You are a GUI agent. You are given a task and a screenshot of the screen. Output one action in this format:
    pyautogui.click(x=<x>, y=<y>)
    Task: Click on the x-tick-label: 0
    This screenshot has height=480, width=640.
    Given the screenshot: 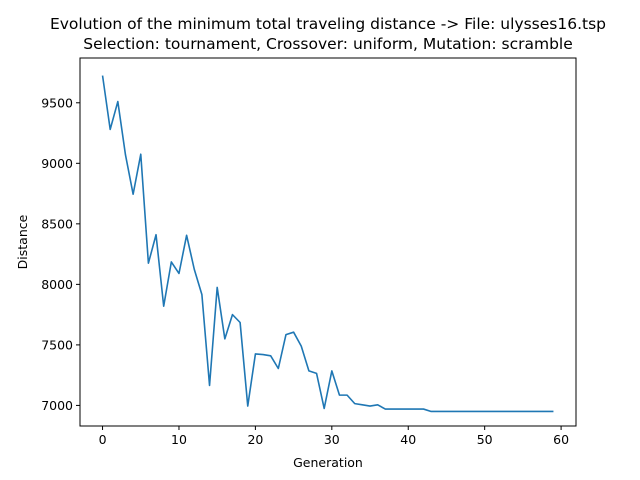 What is the action you would take?
    pyautogui.click(x=103, y=439)
    